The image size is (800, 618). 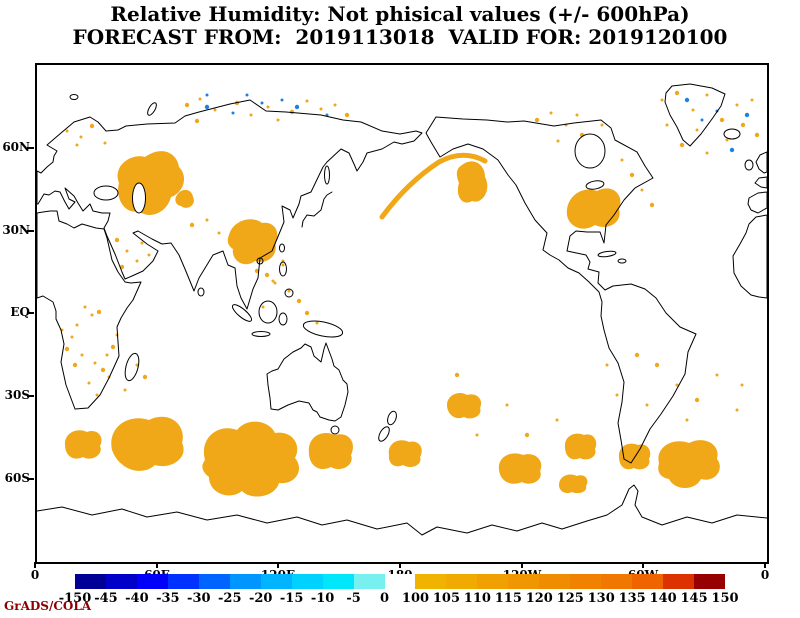 I want to click on colorbar-segments, so click(x=400, y=581).